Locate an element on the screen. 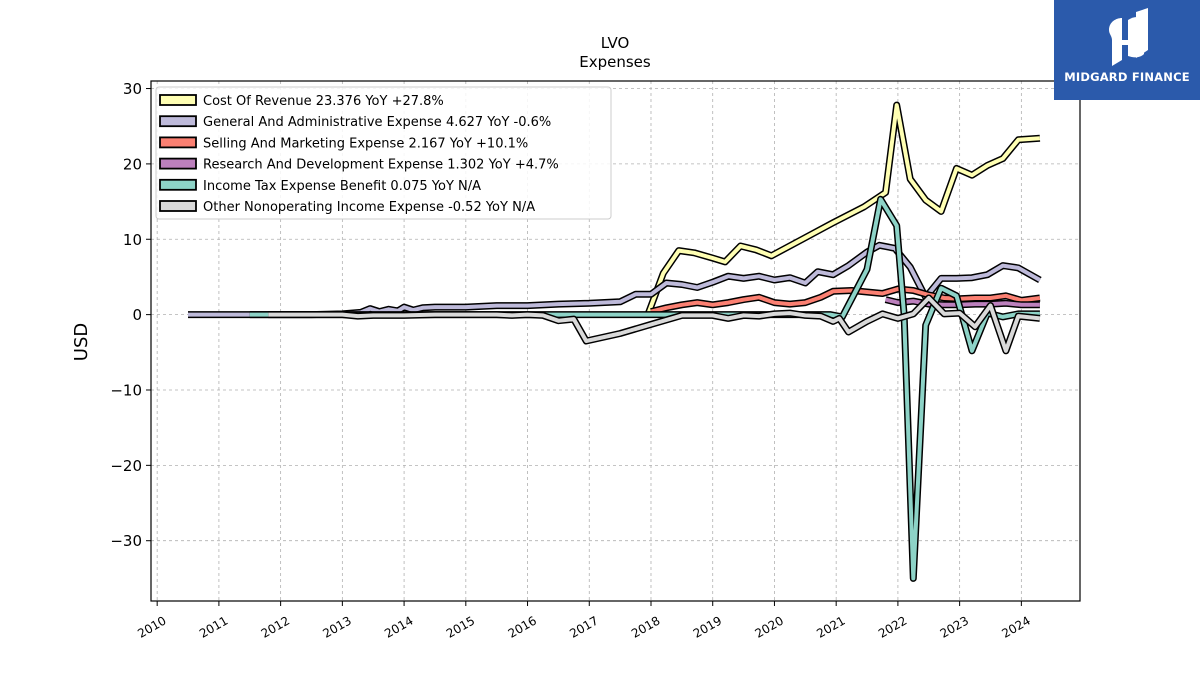 This screenshot has width=1200, height=675. brand-mark-icon is located at coordinates (1128, 37).